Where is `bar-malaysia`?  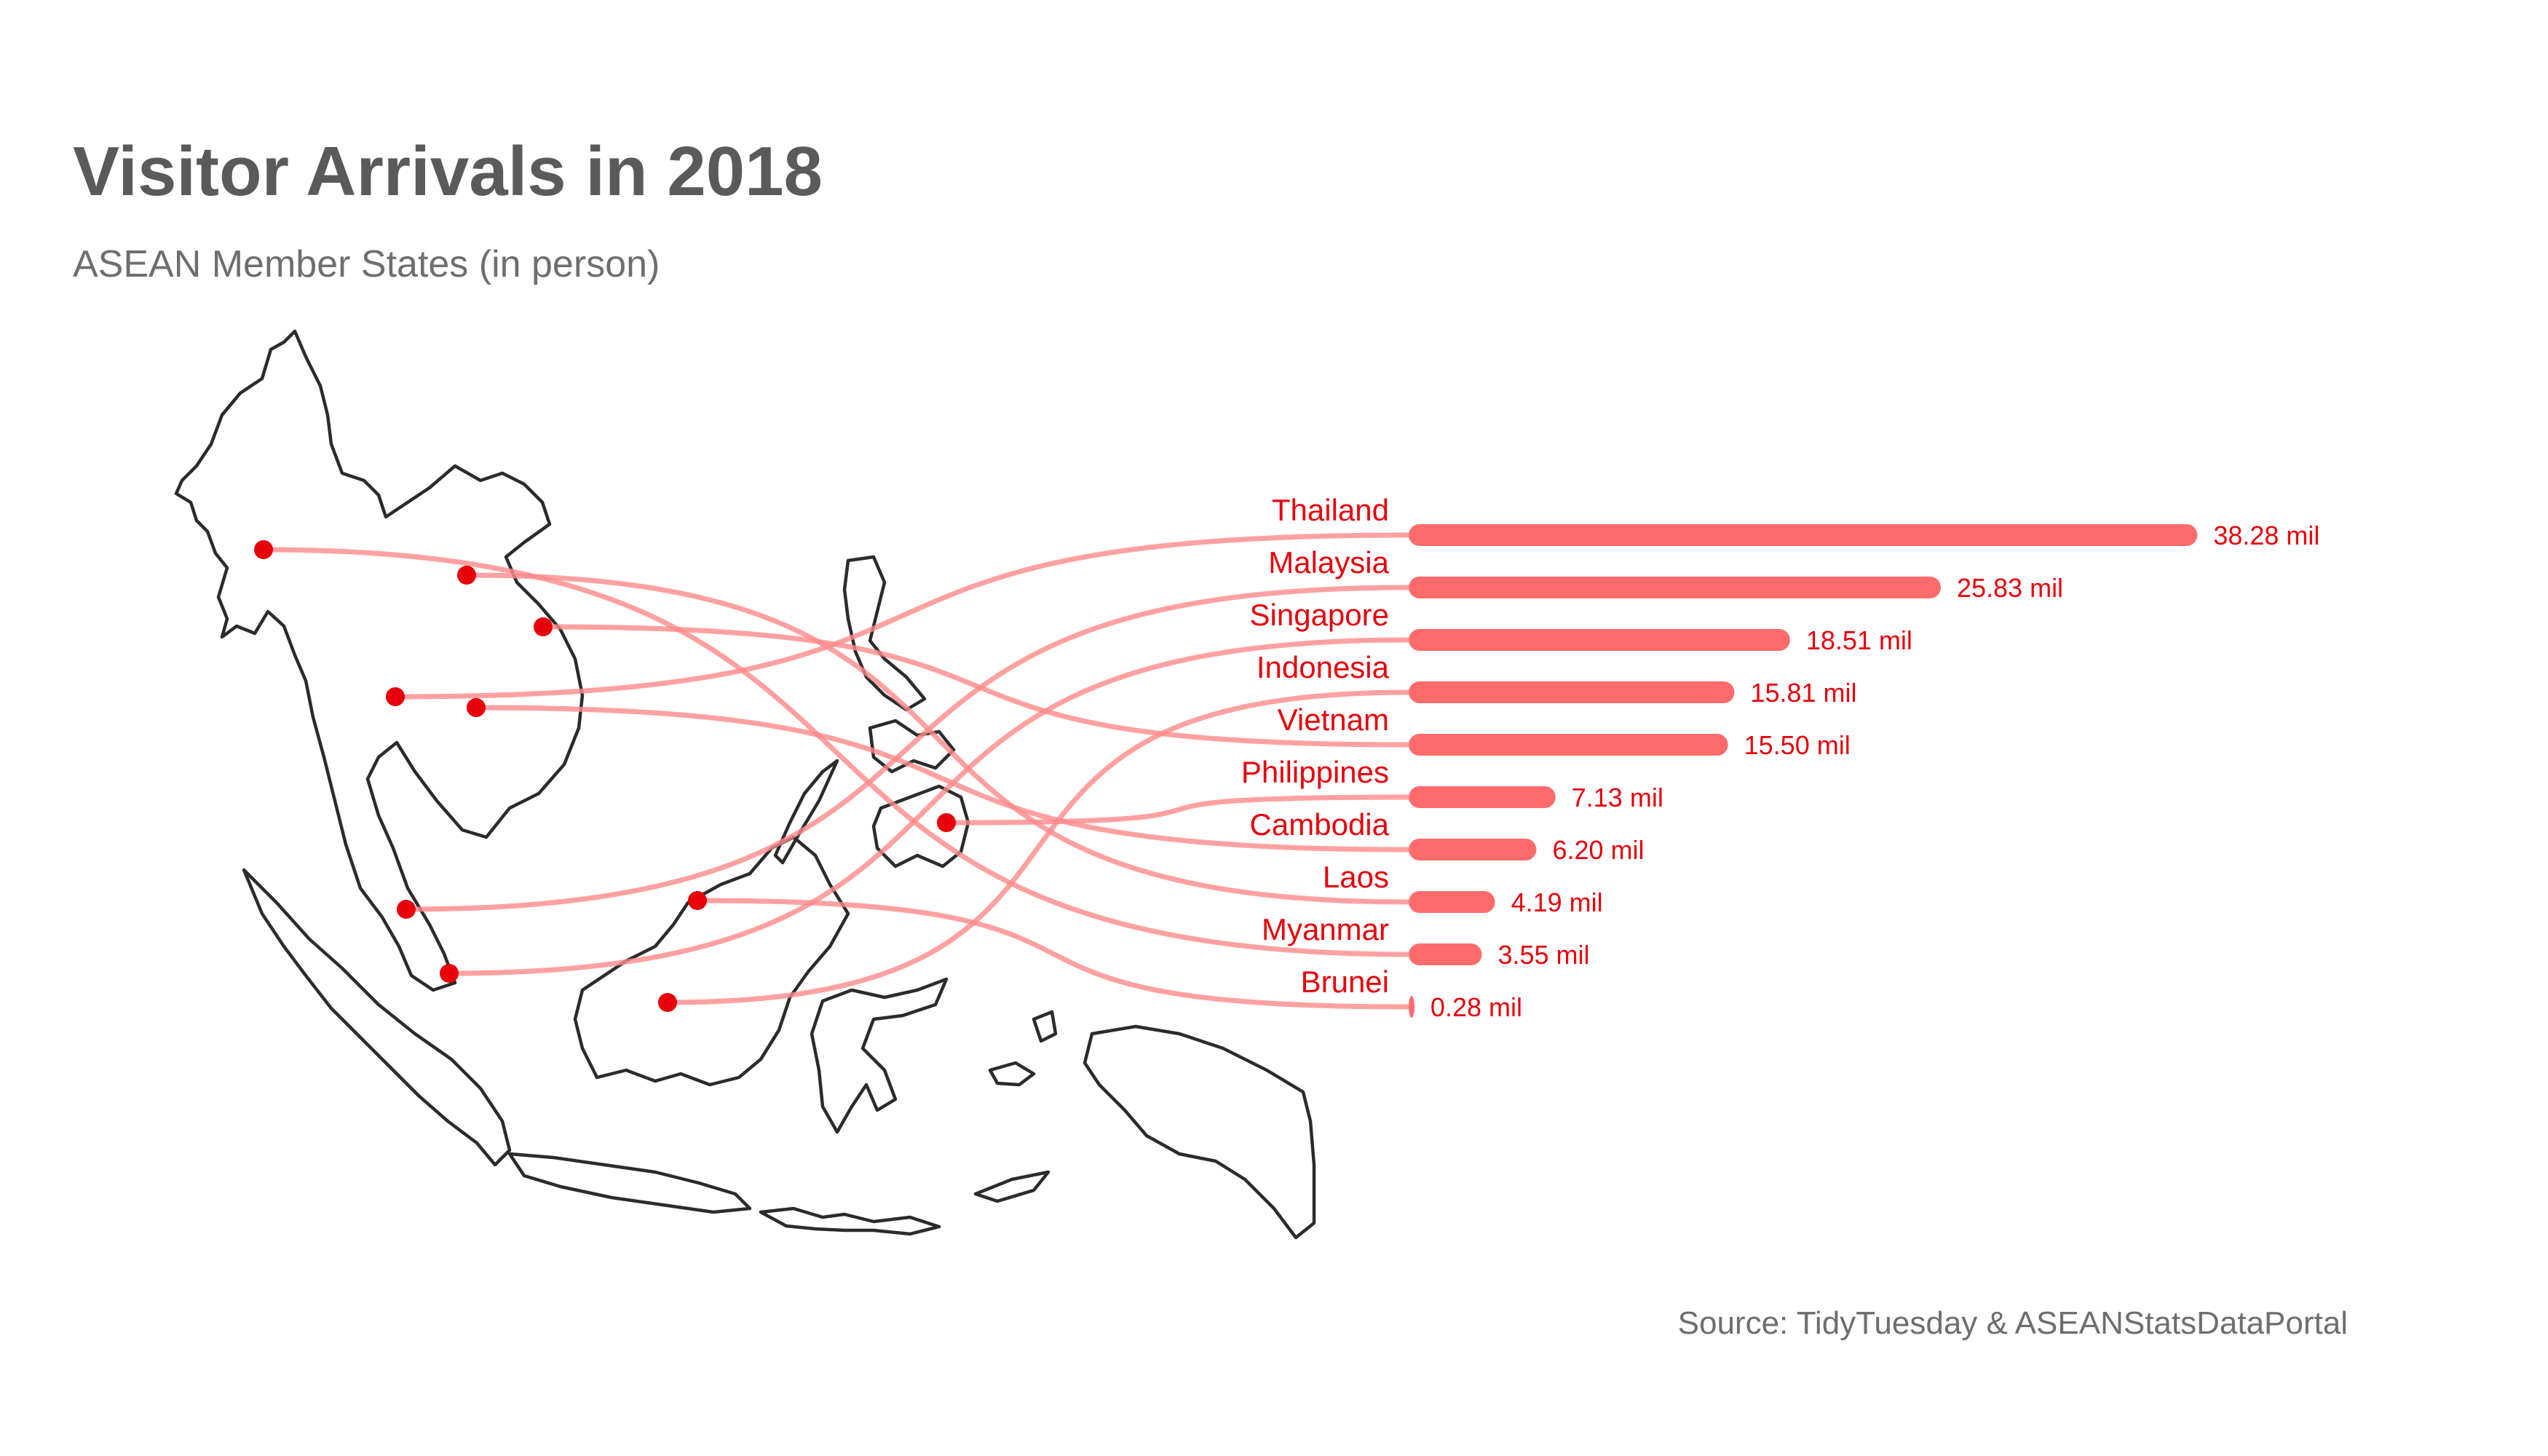 bar-malaysia is located at coordinates (1675, 587).